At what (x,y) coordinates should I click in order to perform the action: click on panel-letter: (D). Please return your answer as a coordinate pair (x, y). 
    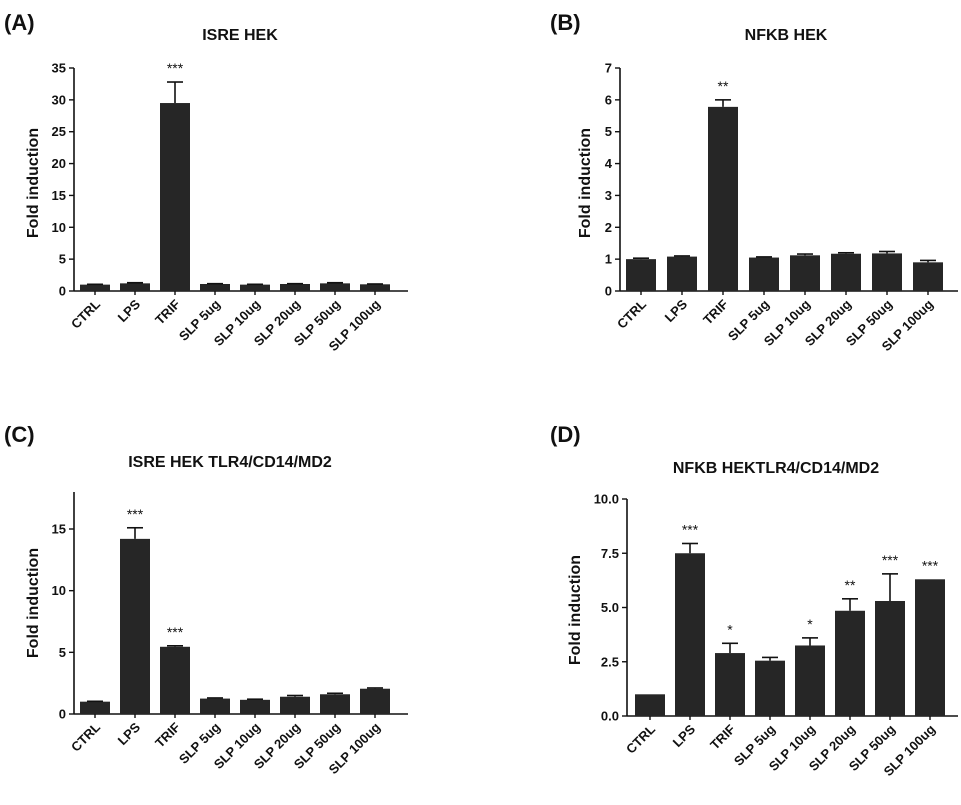
    Looking at the image, I should click on (565, 434).